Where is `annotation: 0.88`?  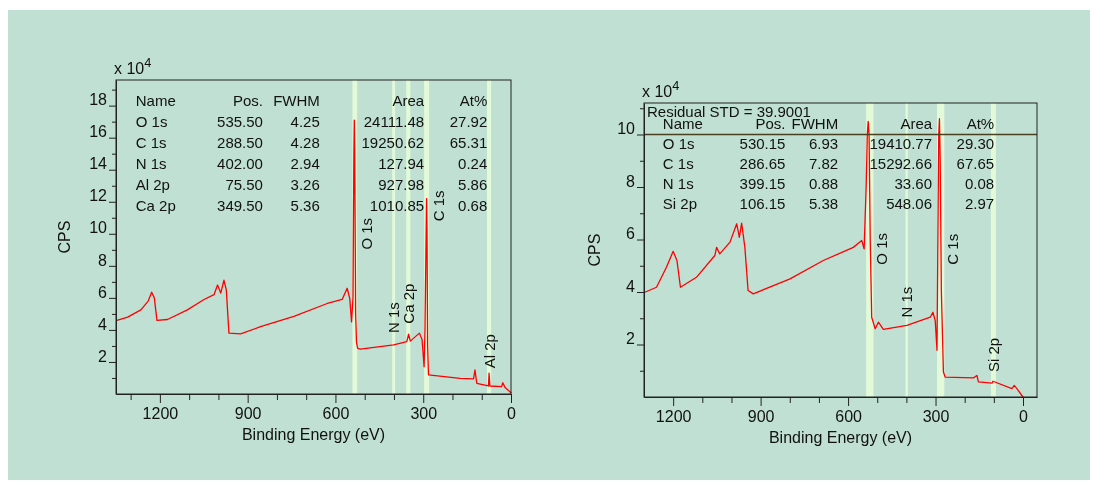
annotation: 0.88 is located at coordinates (823, 183).